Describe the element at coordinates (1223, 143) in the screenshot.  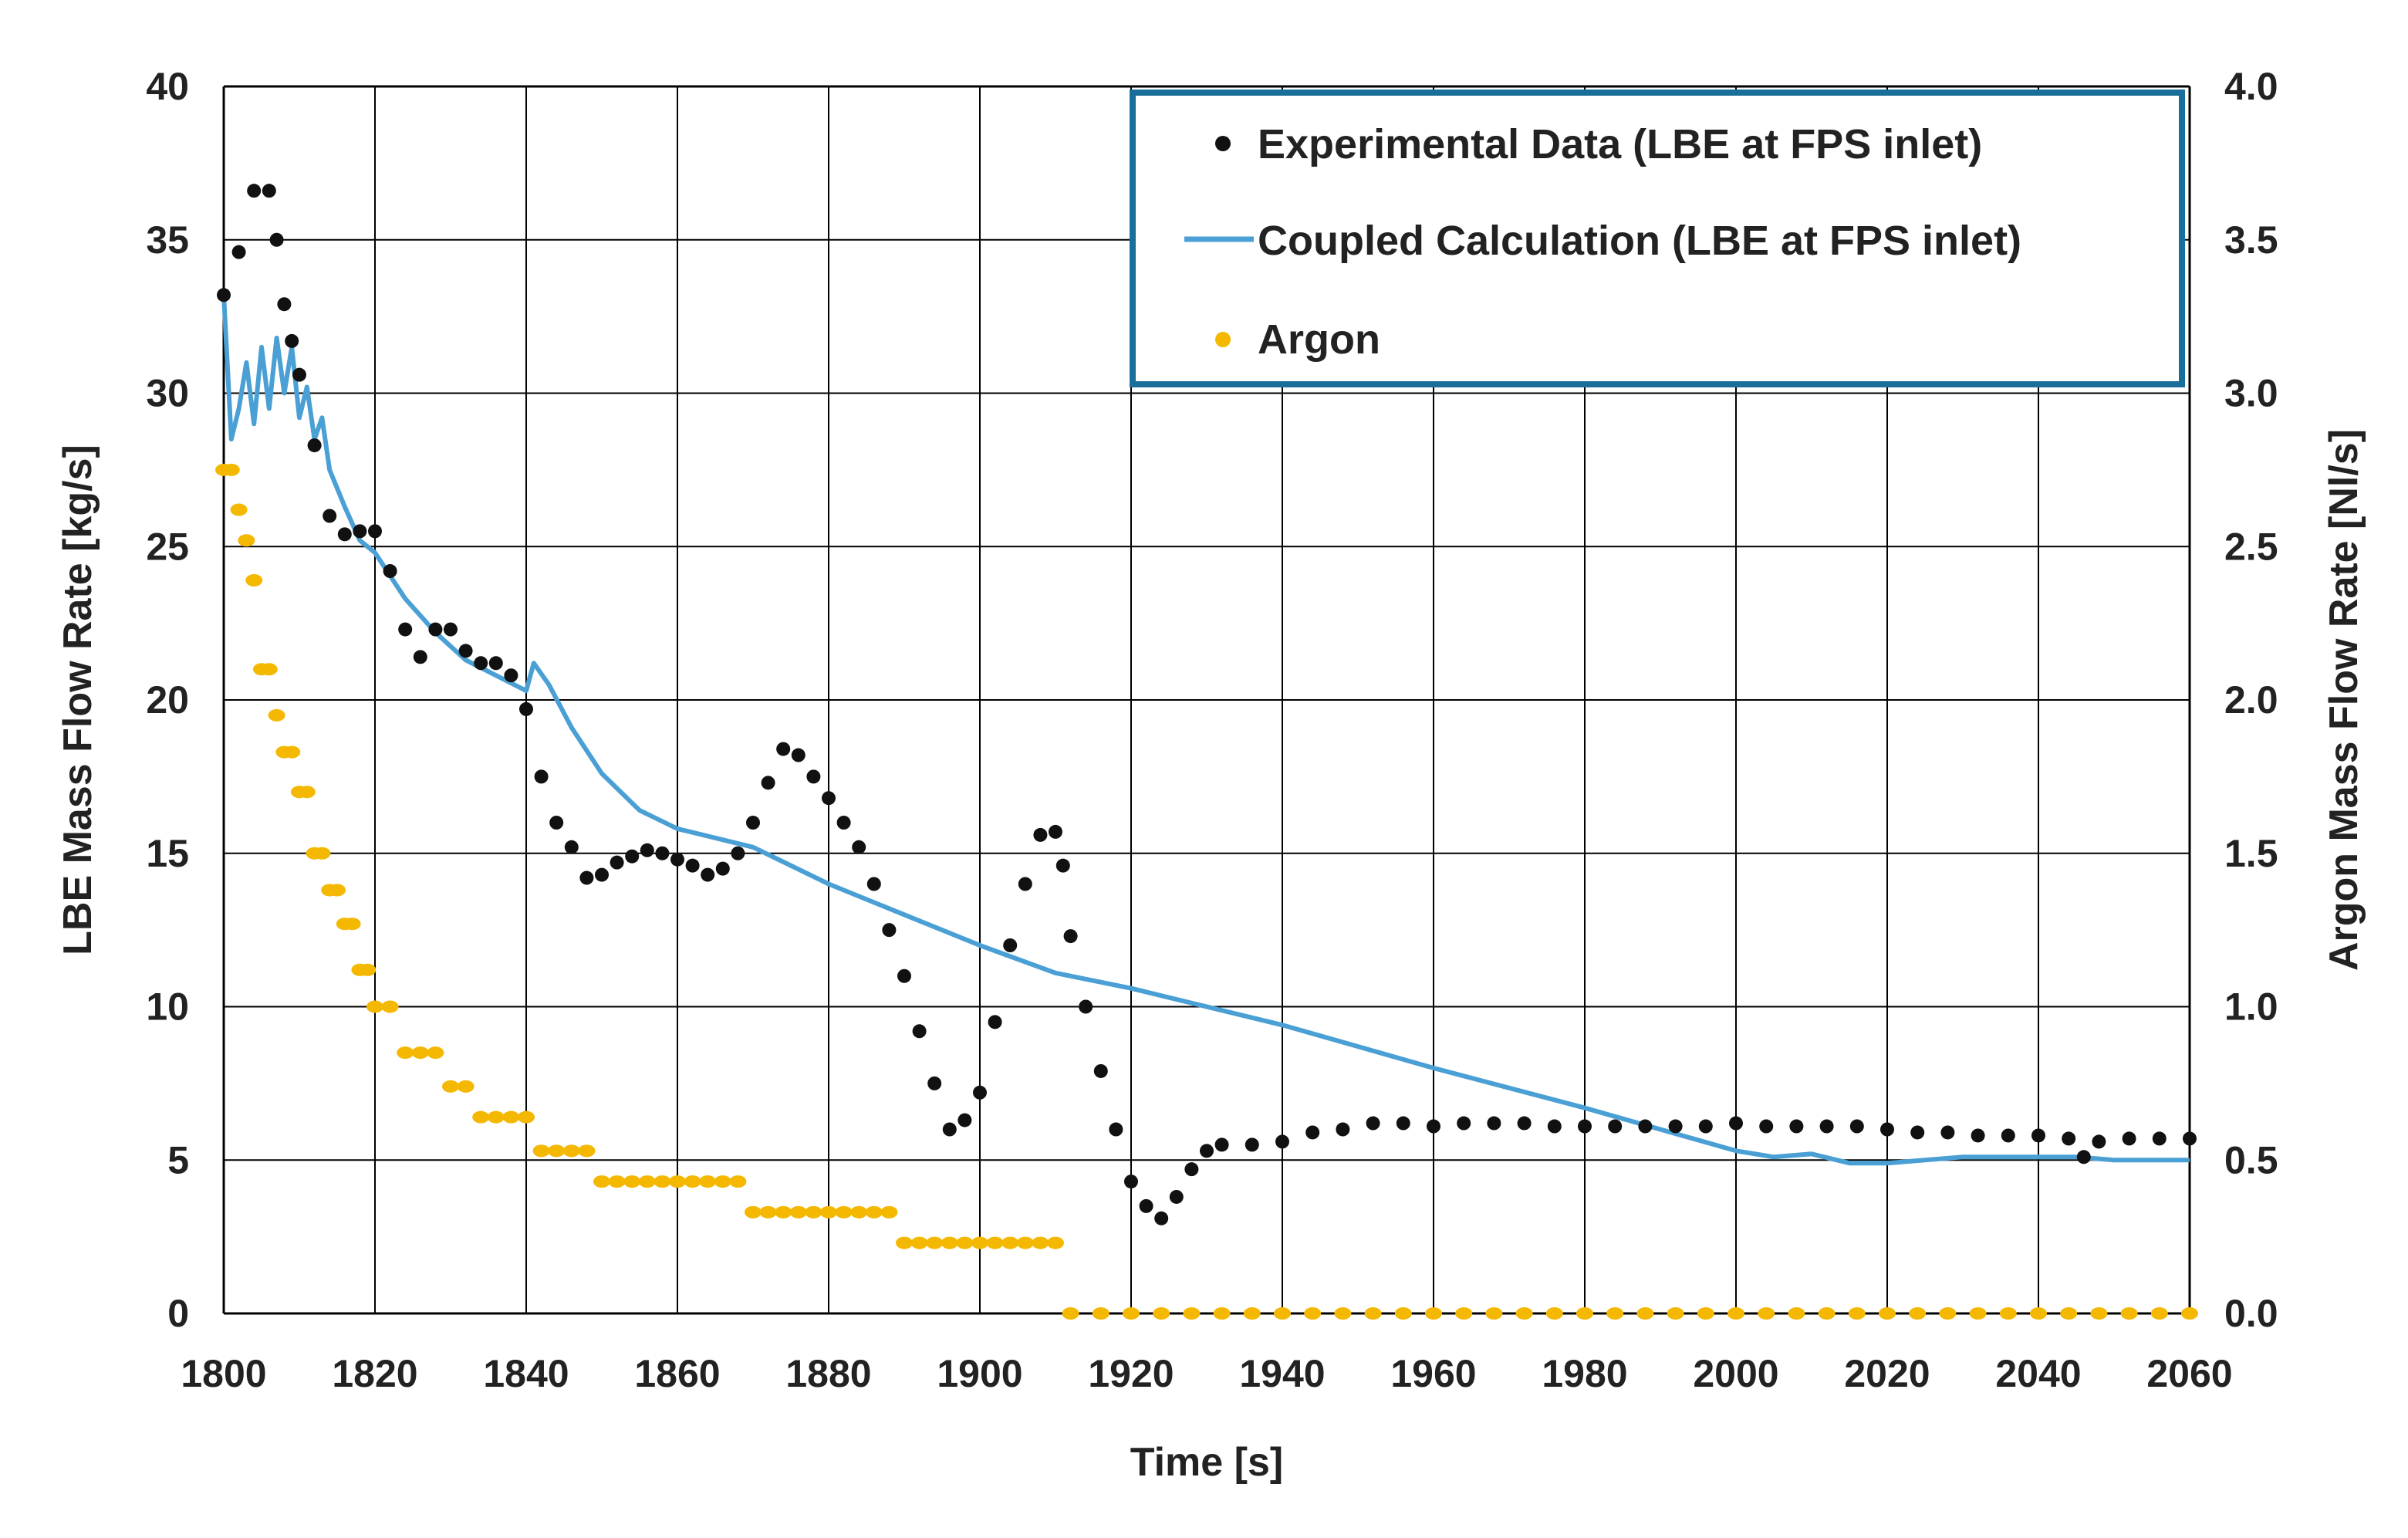
I see `legend-marker-experimental` at that location.